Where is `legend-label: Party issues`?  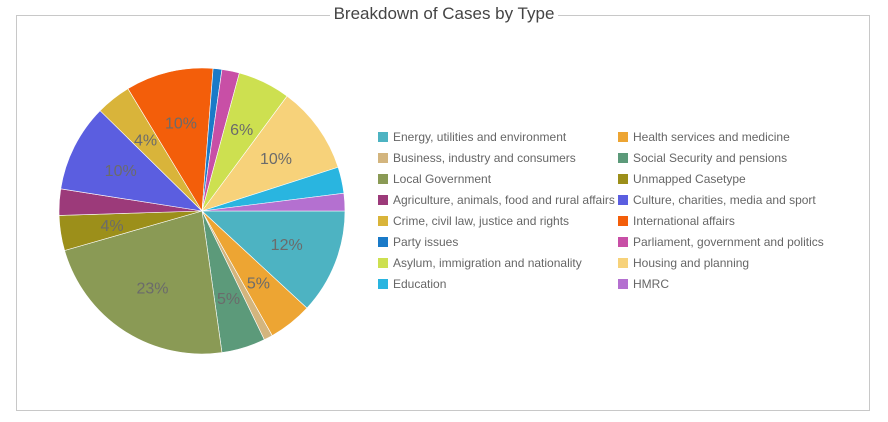
legend-label: Party issues is located at coordinates (426, 242).